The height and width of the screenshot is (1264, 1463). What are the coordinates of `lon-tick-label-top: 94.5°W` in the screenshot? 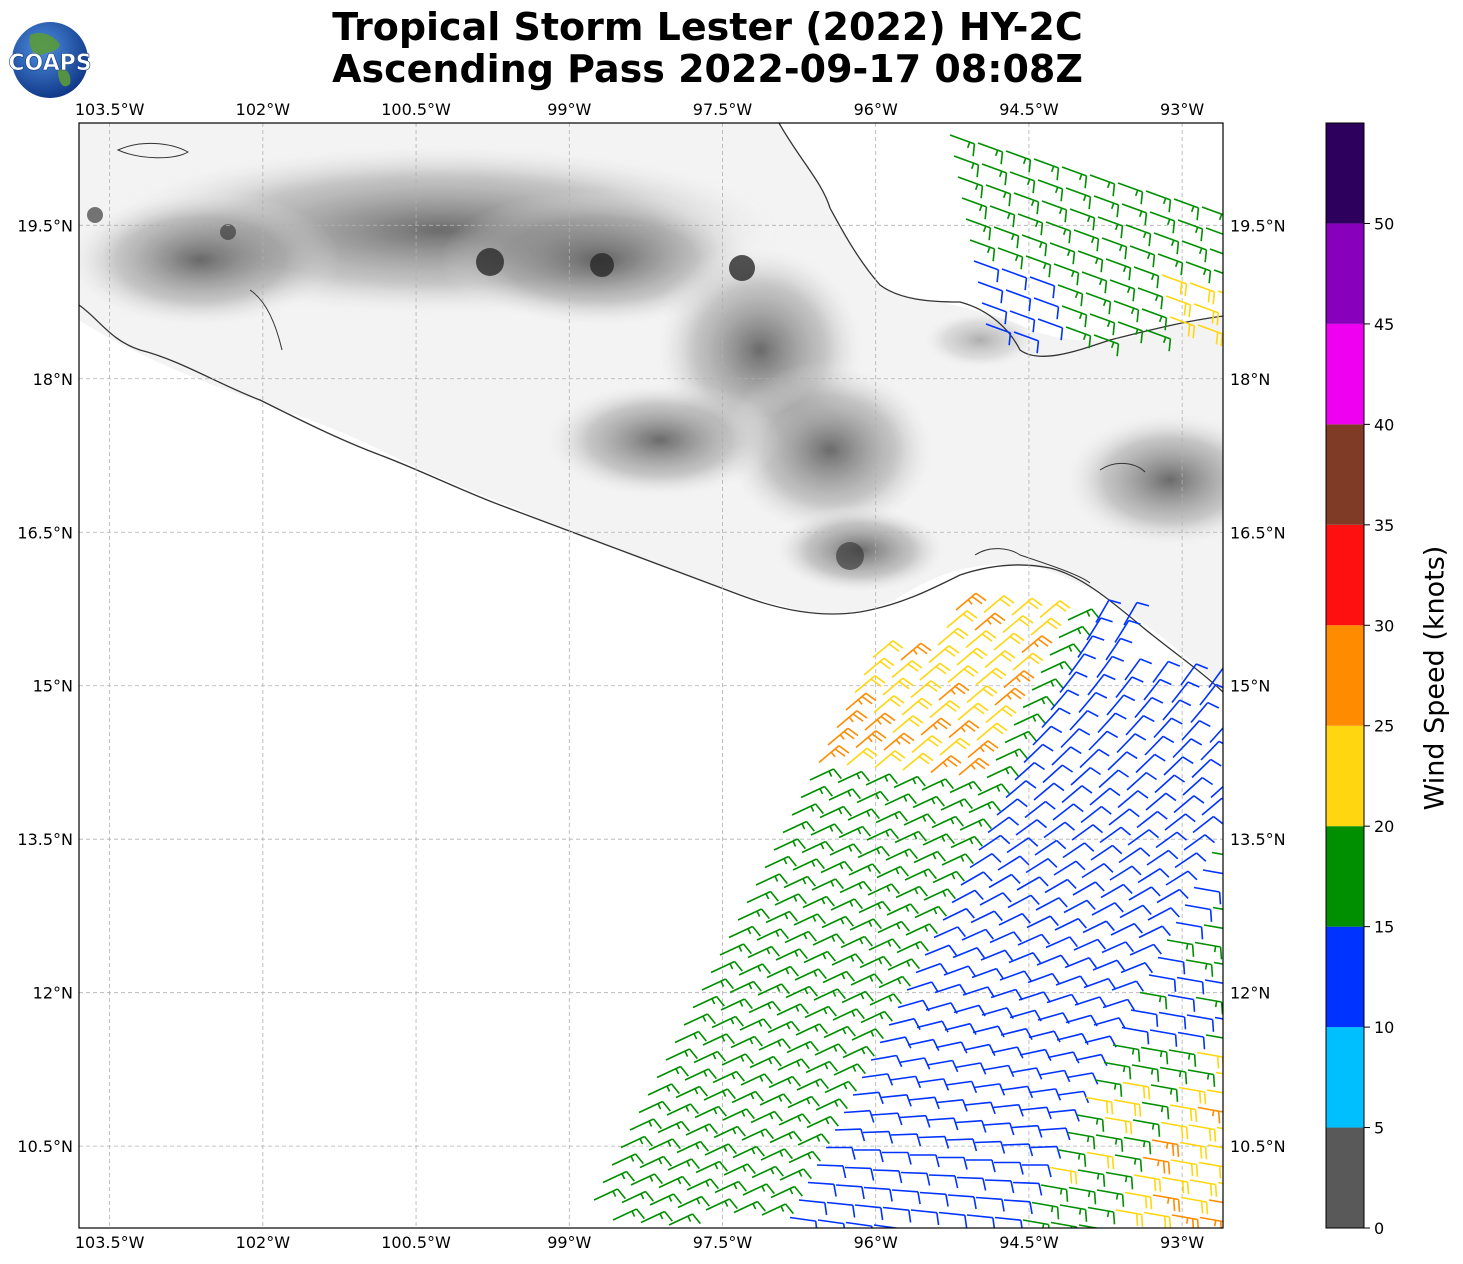 It's located at (1029, 109).